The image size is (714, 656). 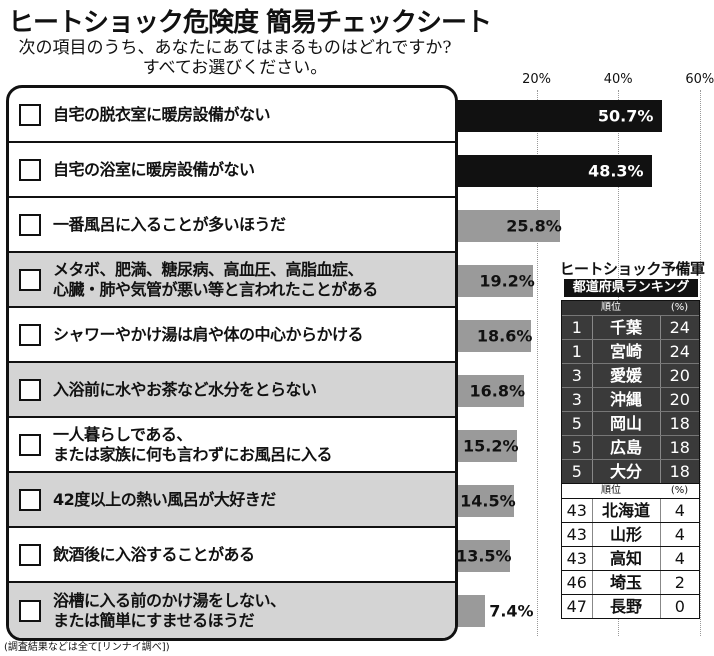 What do you see at coordinates (235, 48) in the screenshot?
I see `subtitle-line-1: 次の項目のうち、あなたにあてはまるものはどれですか?` at bounding box center [235, 48].